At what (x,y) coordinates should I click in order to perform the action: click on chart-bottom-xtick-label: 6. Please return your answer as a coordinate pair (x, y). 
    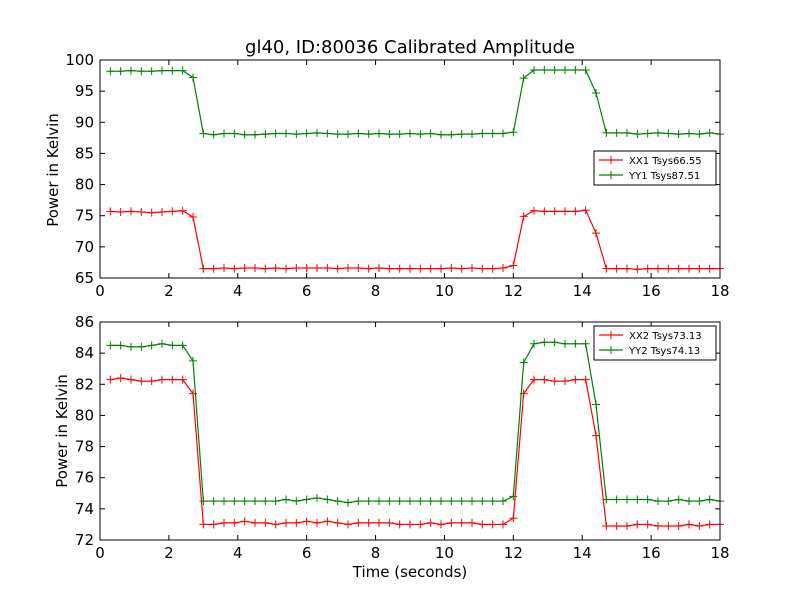
    Looking at the image, I should click on (307, 553).